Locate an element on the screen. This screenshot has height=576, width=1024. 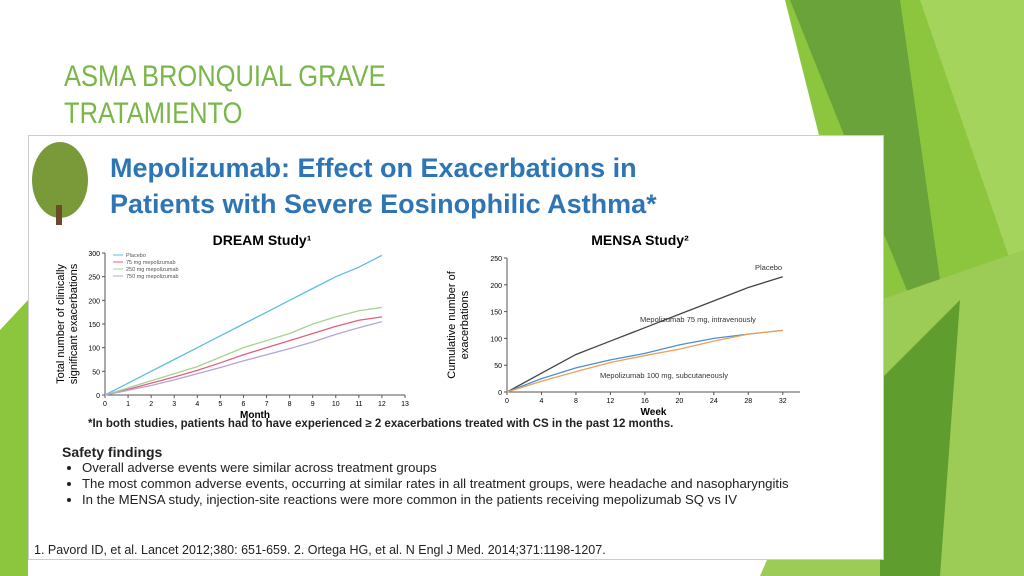
legend-label: 750 mg mepolizumab is located at coordinates (152, 277).